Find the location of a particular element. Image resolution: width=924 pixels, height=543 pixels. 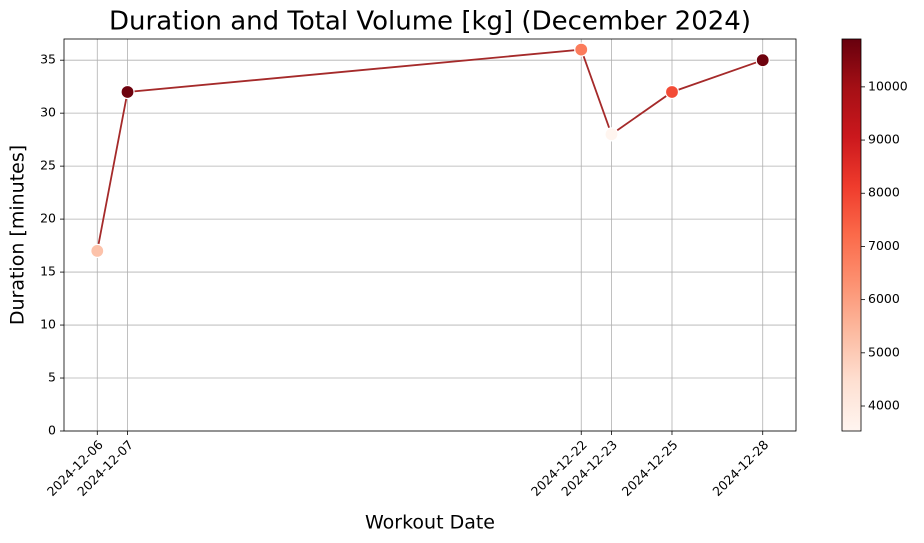

colorbar-tick-label: 9000 is located at coordinates (884, 139).